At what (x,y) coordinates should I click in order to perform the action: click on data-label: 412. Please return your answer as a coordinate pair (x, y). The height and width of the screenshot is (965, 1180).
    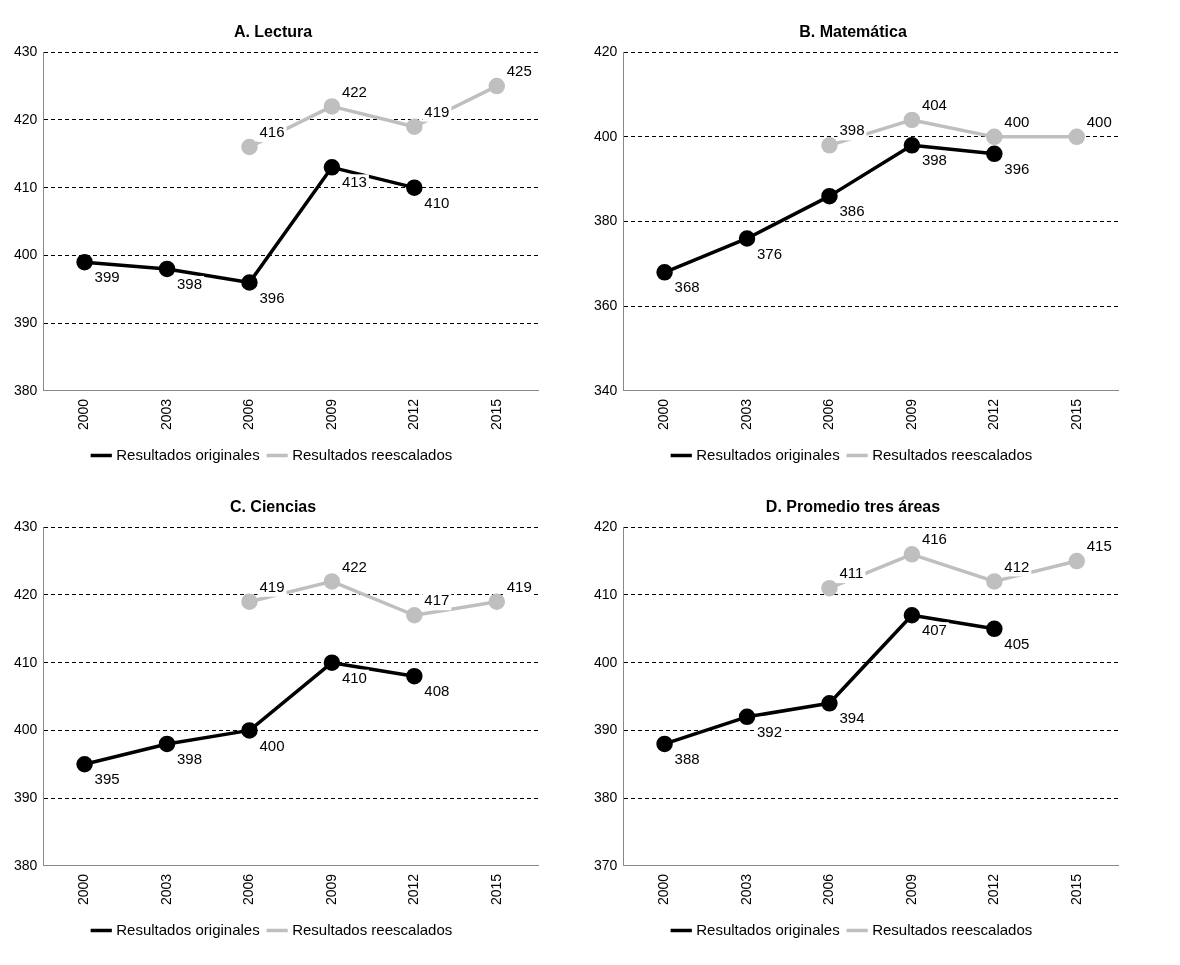
    Looking at the image, I should click on (1017, 566).